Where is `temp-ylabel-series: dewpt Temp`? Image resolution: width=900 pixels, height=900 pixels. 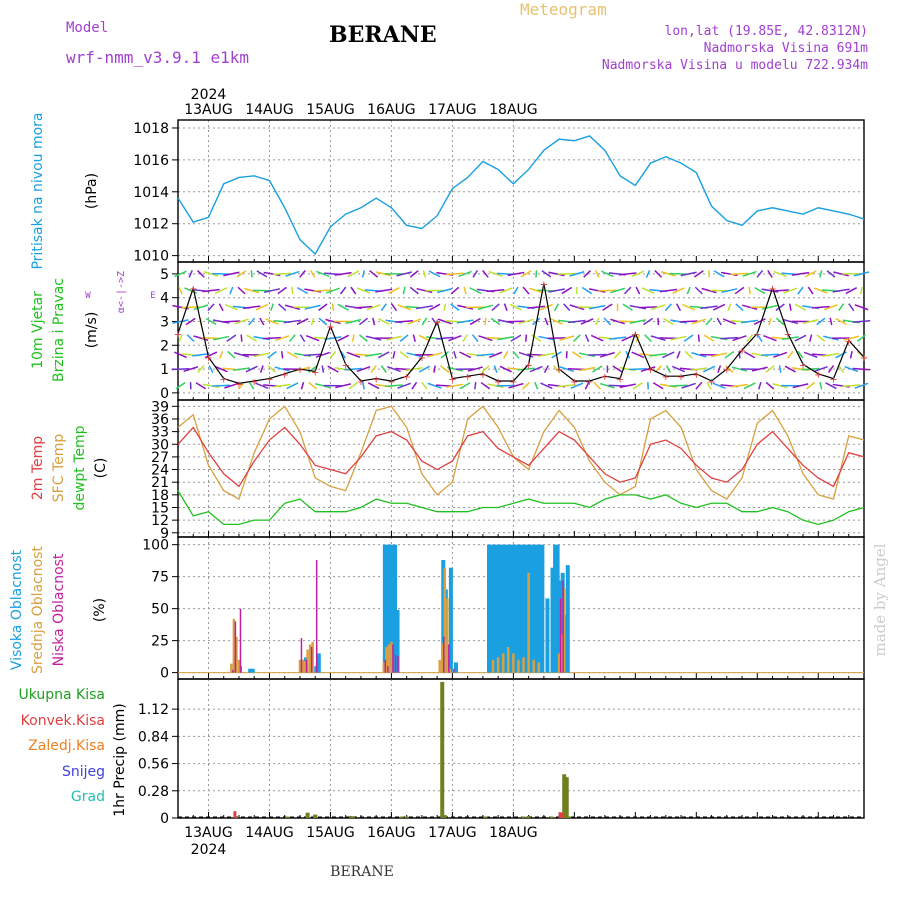 temp-ylabel-series: dewpt Temp is located at coordinates (80, 467).